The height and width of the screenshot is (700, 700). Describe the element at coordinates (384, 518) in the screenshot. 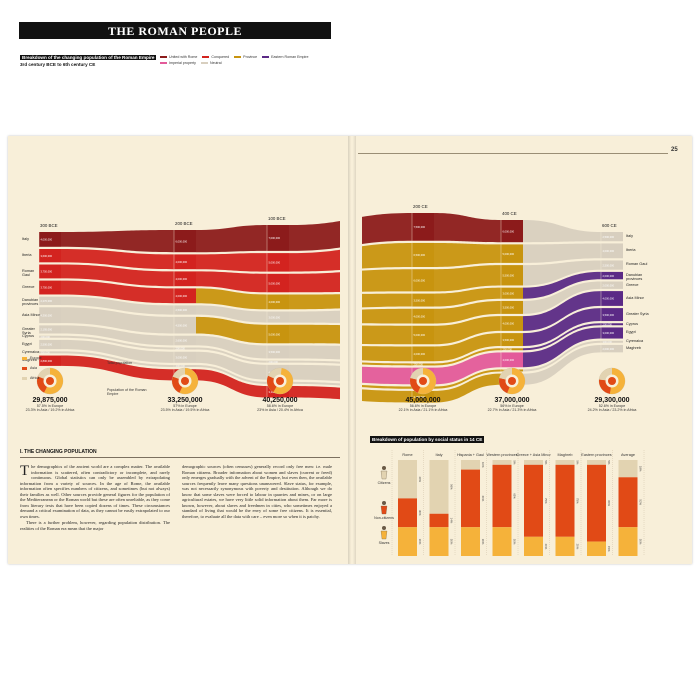

I see `status-label-1: Non-citizens` at that location.